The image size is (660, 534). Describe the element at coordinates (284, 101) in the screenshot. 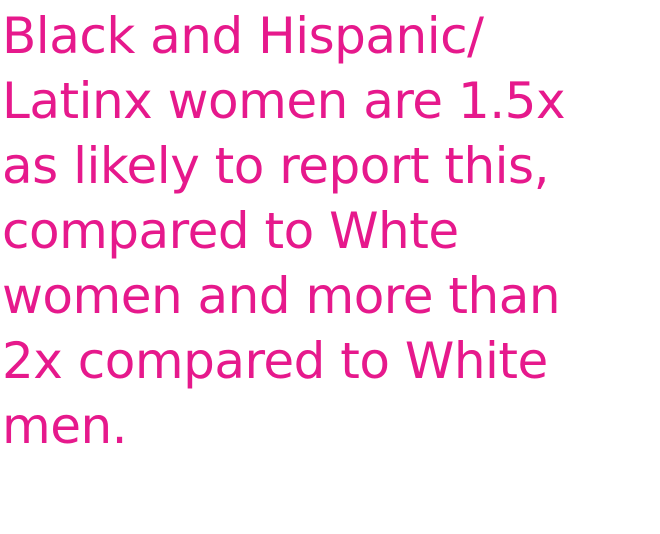

I see `statement-line: Latinx women are 1.5x` at that location.